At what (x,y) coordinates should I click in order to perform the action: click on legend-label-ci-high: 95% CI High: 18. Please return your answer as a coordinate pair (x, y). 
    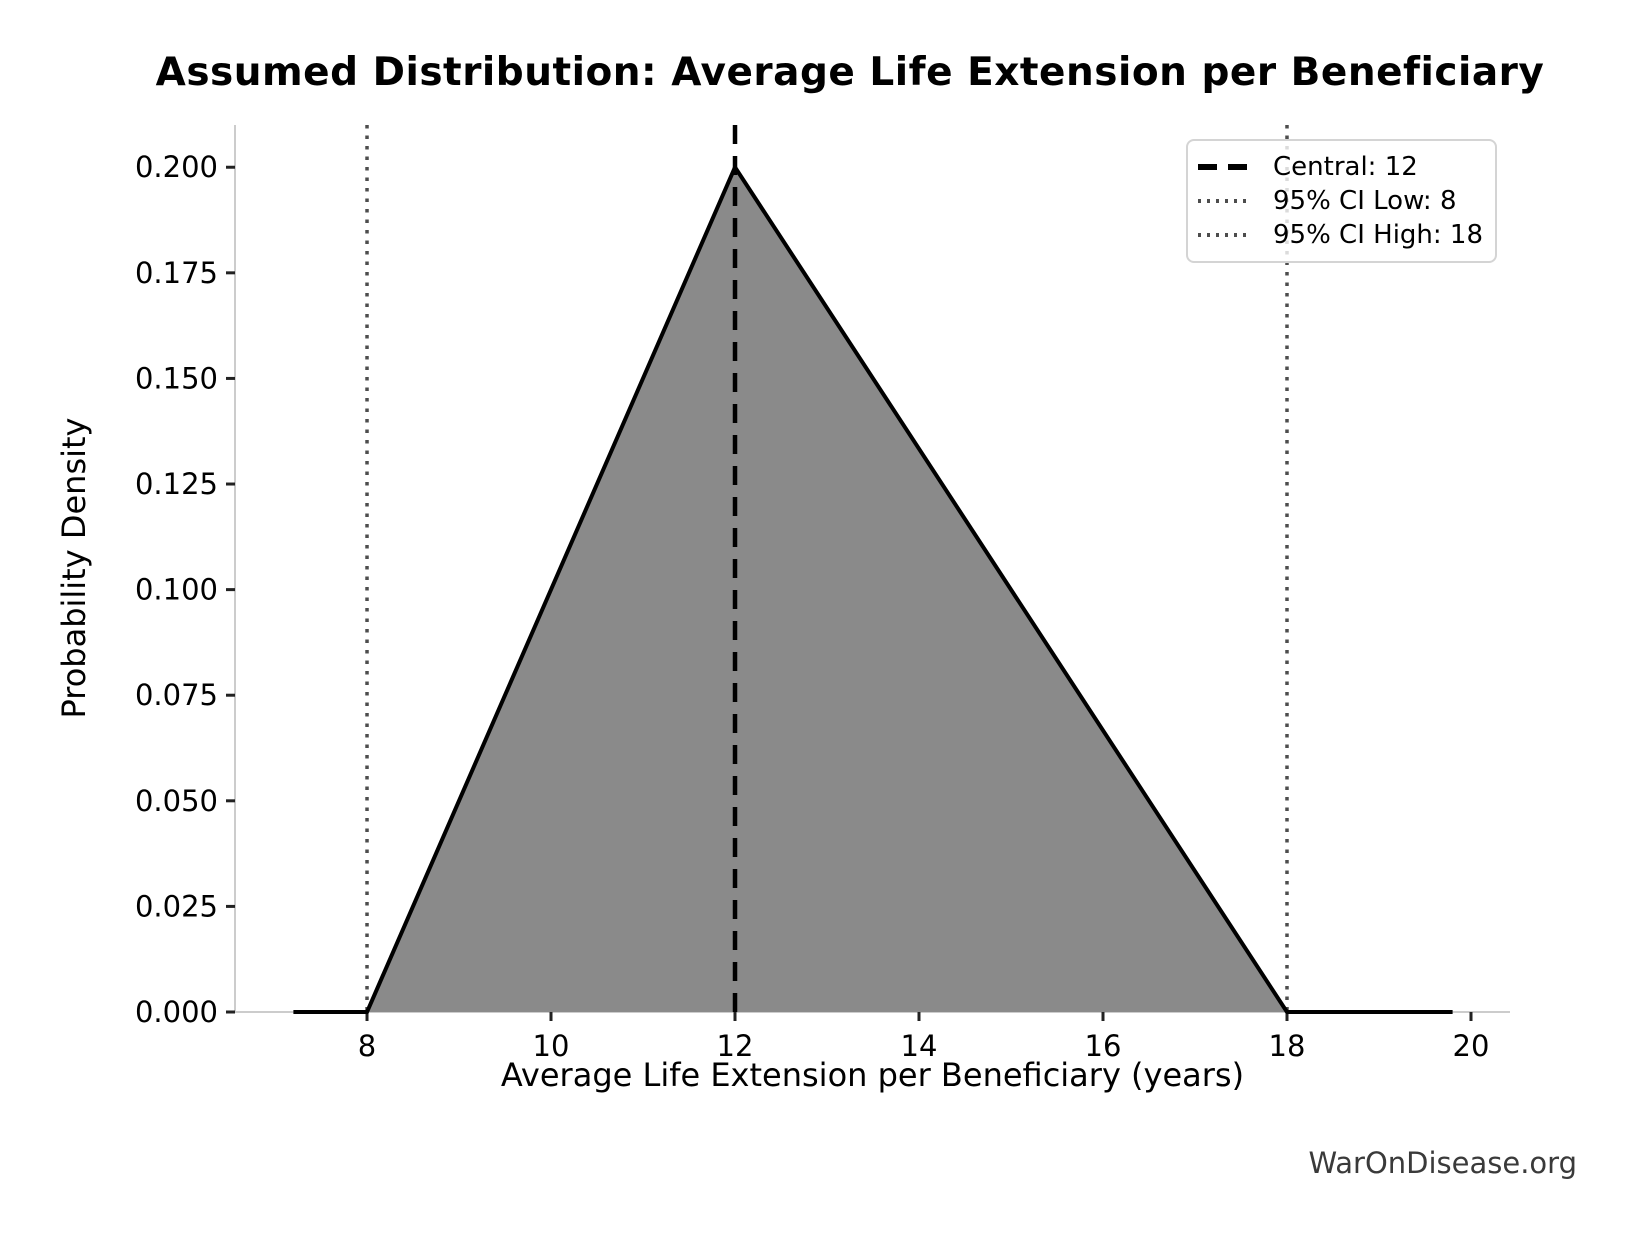
    Looking at the image, I should click on (1378, 235).